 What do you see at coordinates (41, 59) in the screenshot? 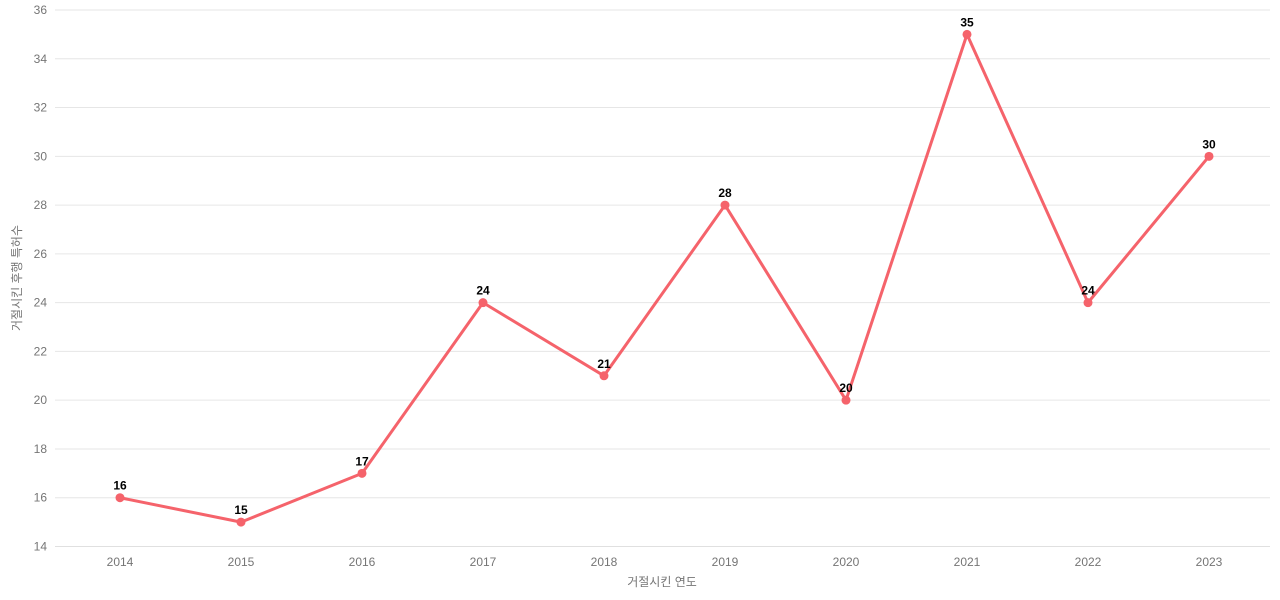
I see `y-tick-label: 34` at bounding box center [41, 59].